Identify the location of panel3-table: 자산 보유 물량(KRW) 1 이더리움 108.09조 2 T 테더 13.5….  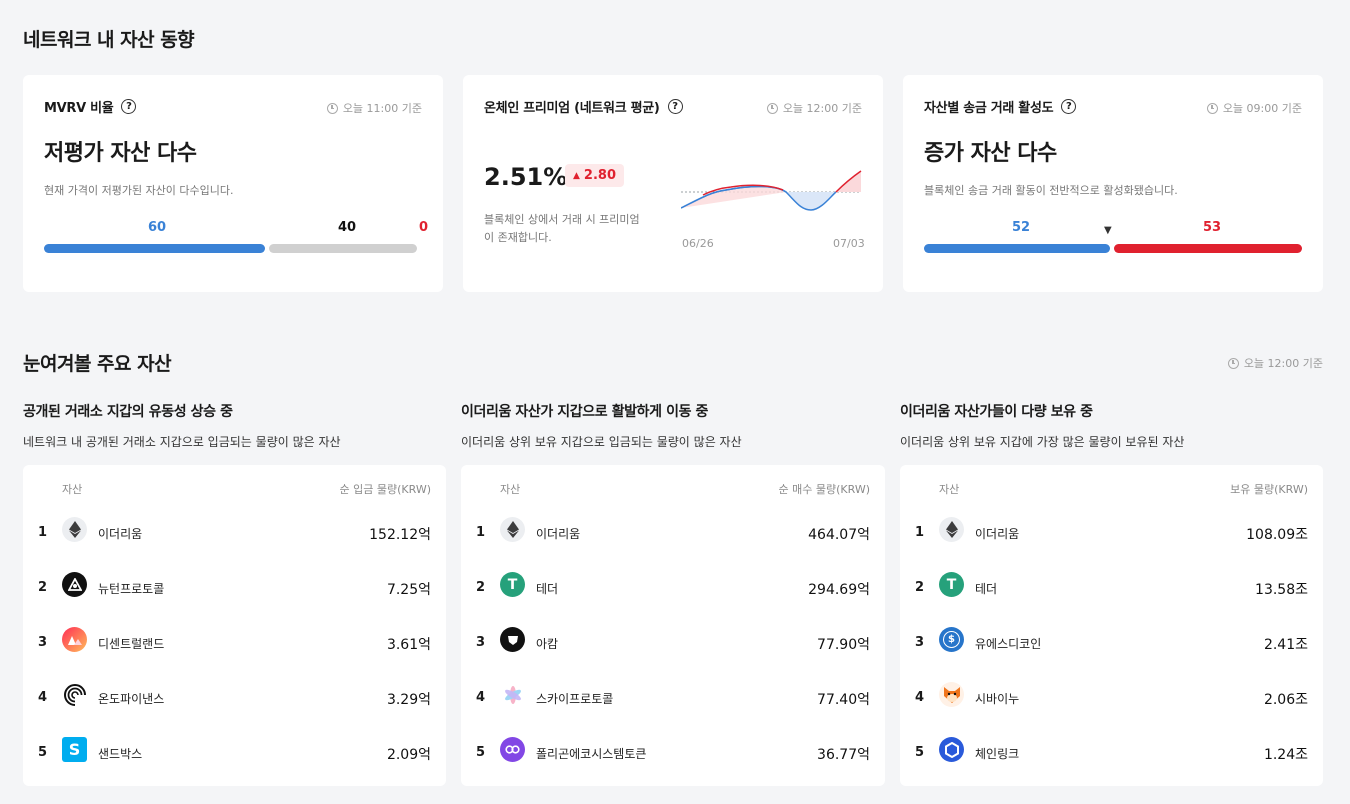
(1111, 625).